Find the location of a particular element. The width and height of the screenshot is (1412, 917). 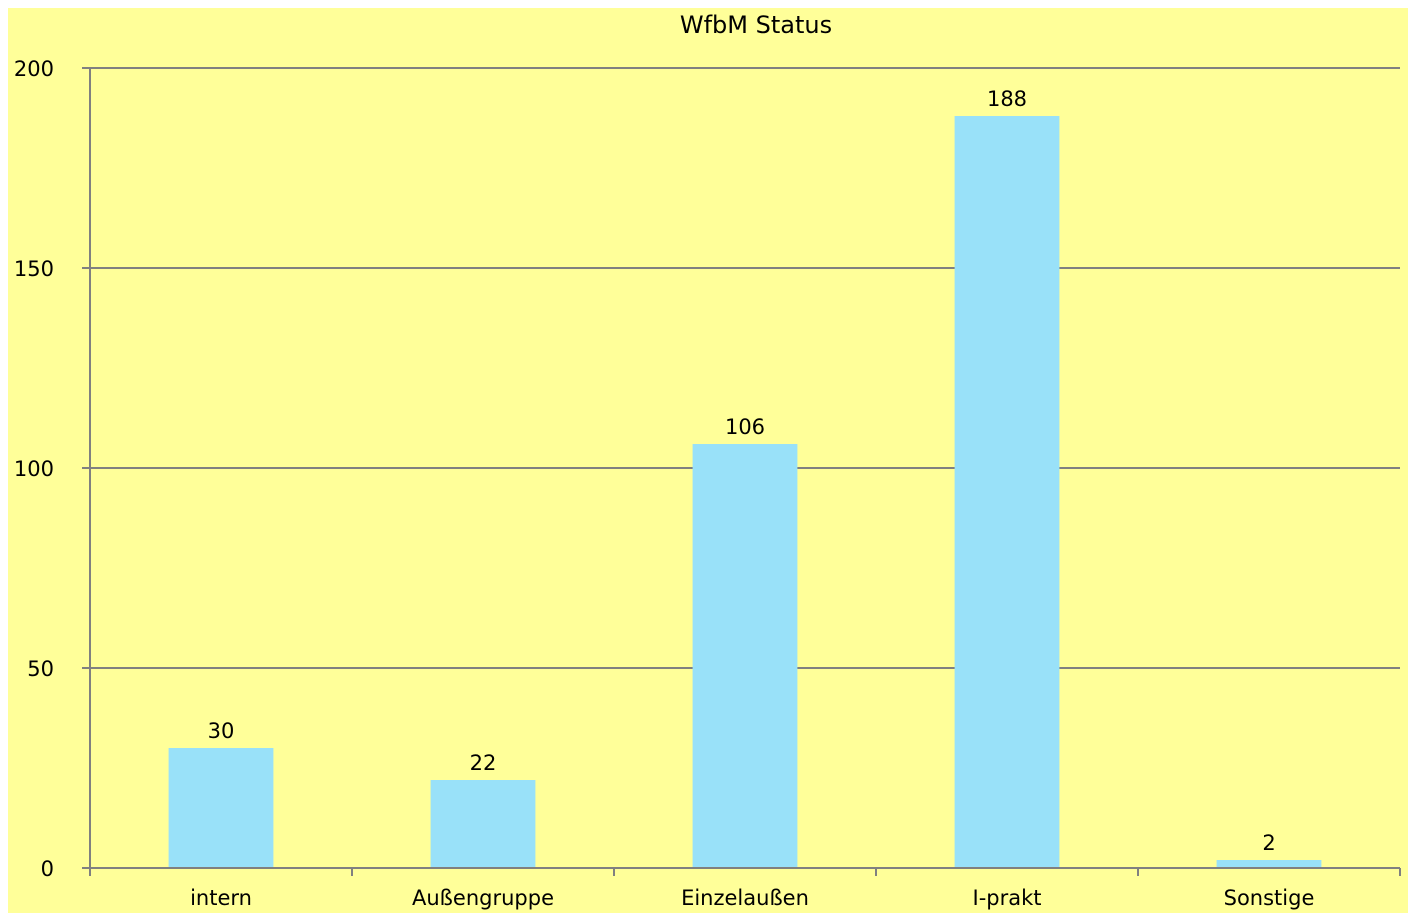

y-tick-label: 100 is located at coordinates (34, 469).